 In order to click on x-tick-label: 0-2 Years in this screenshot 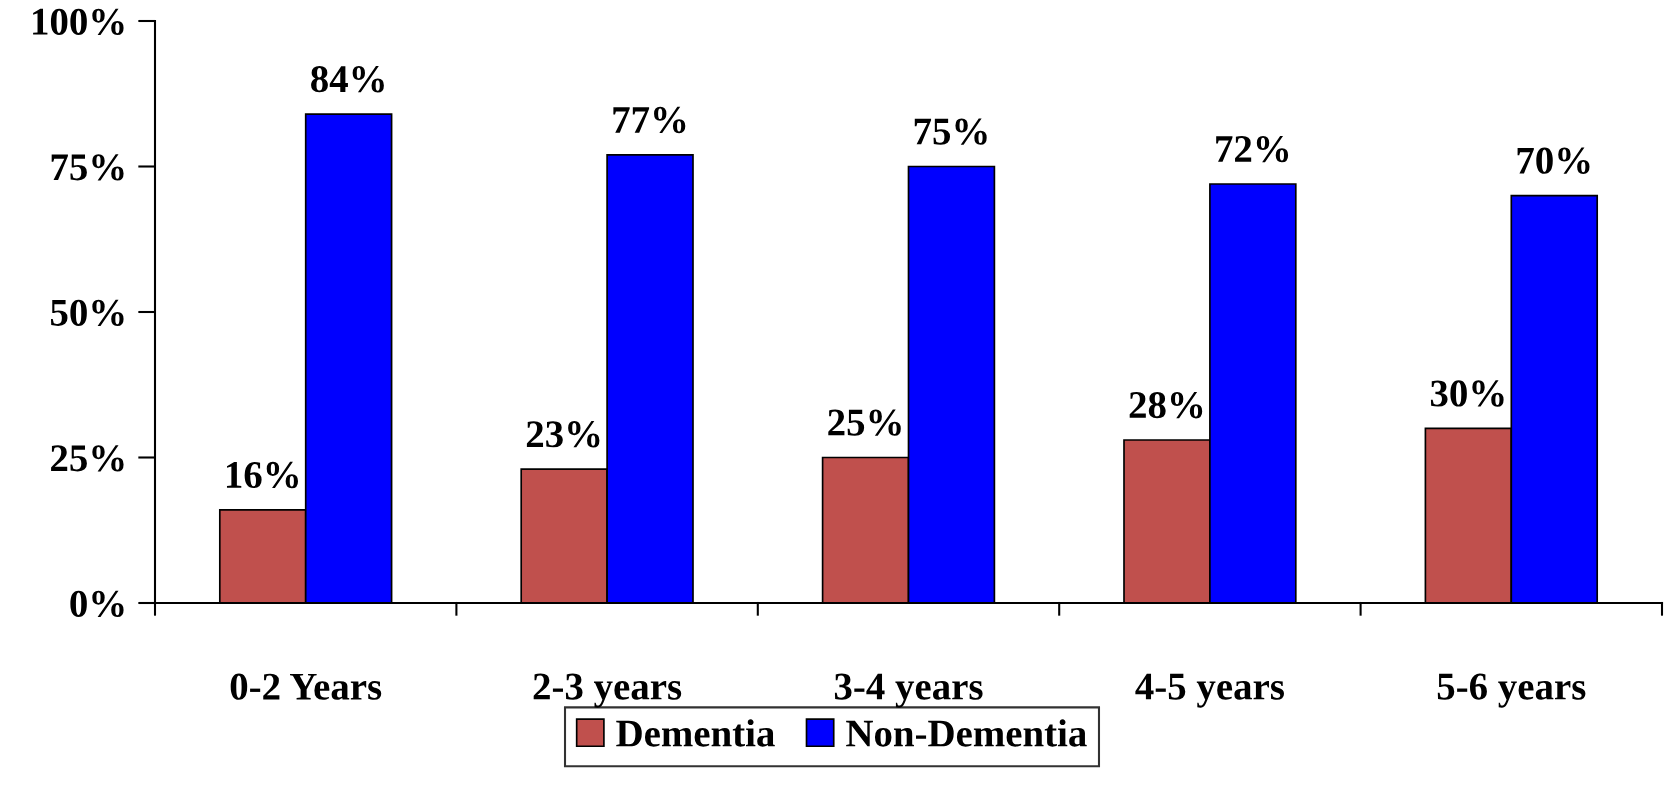, I will do `click(306, 686)`.